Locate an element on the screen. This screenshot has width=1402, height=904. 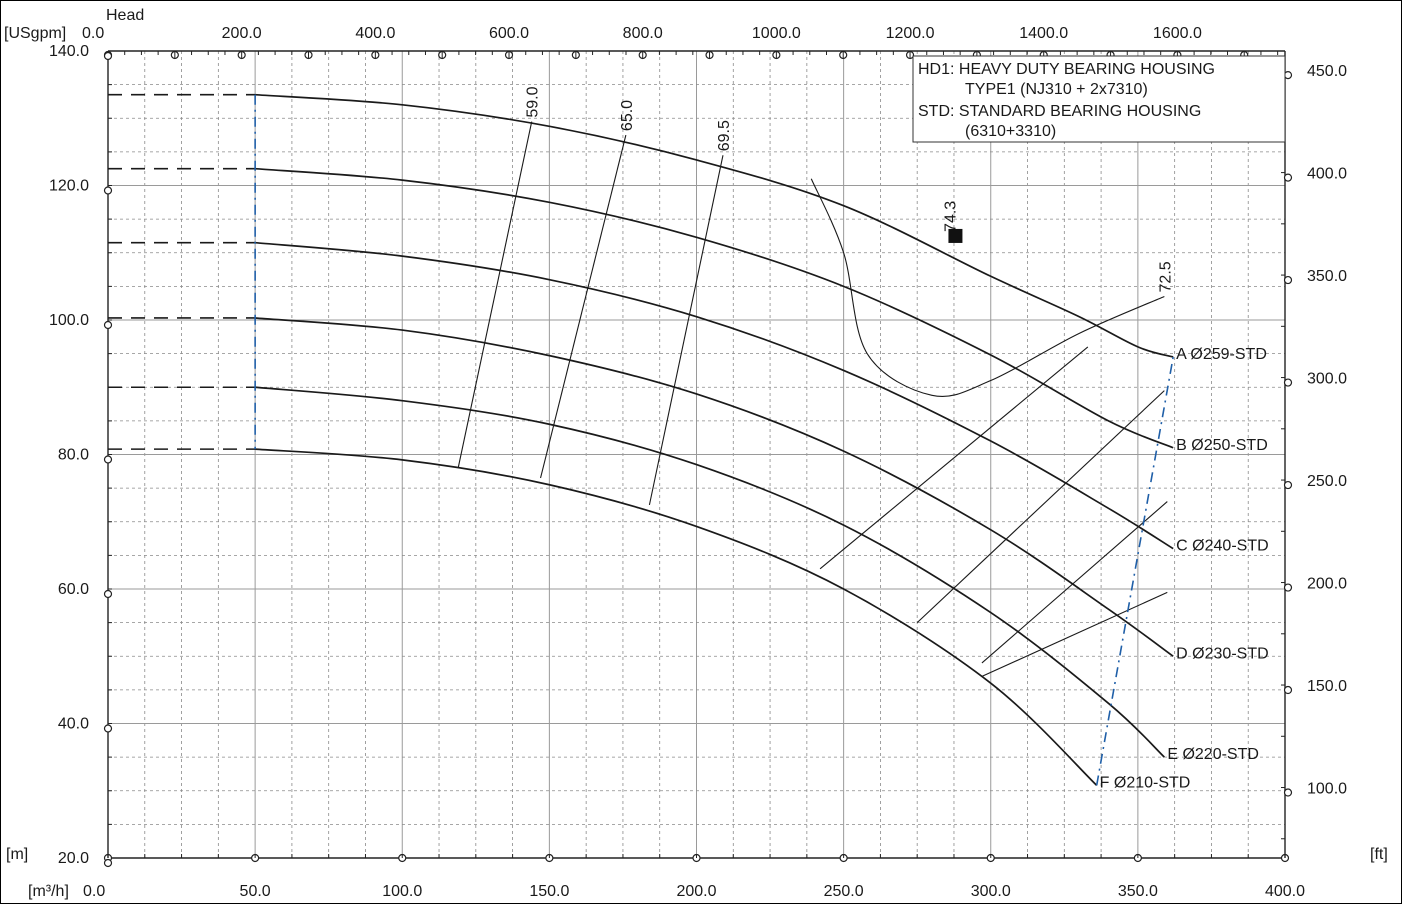
curve-label-E: E Ø220-STD is located at coordinates (1213, 754).